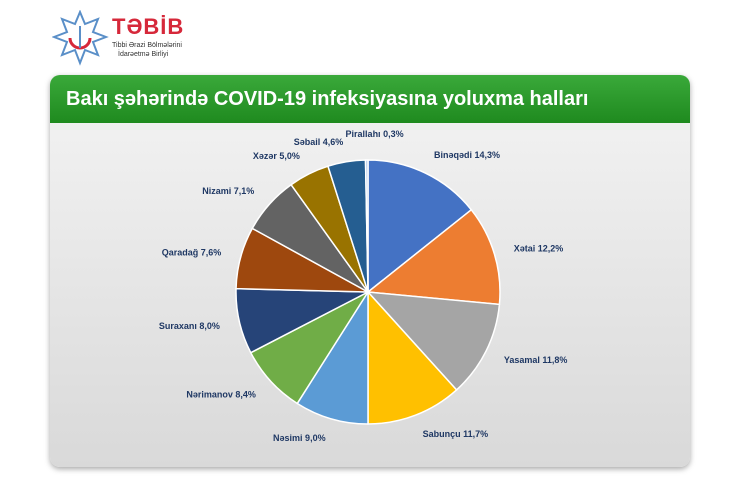 The image size is (735, 500). What do you see at coordinates (143, 54) in the screenshot?
I see `brand-subtitle-2: İdarəetmə Birliyi` at bounding box center [143, 54].